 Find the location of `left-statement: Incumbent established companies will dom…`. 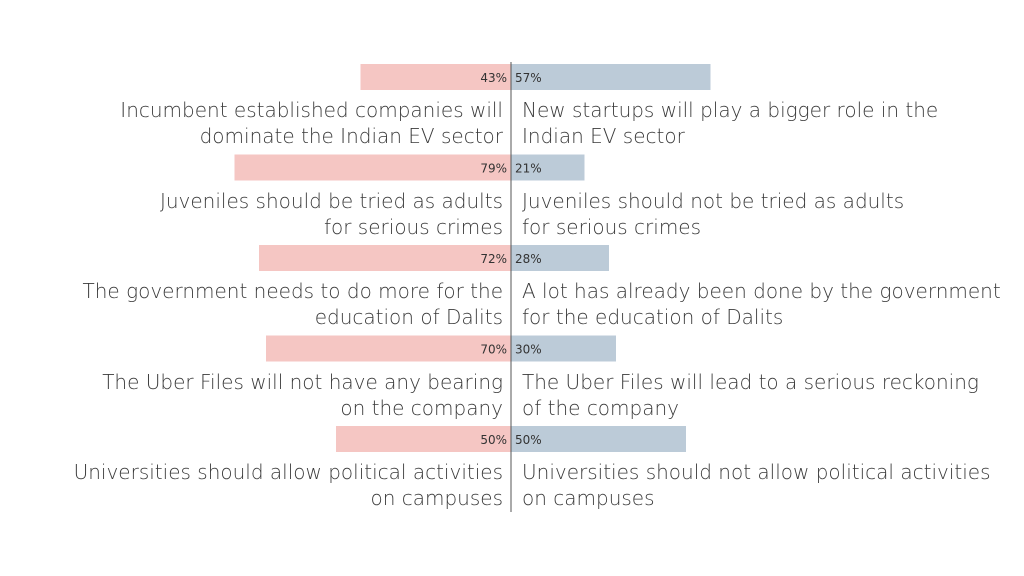

left-statement: Incumbent established companies will dom… is located at coordinates (311, 123).